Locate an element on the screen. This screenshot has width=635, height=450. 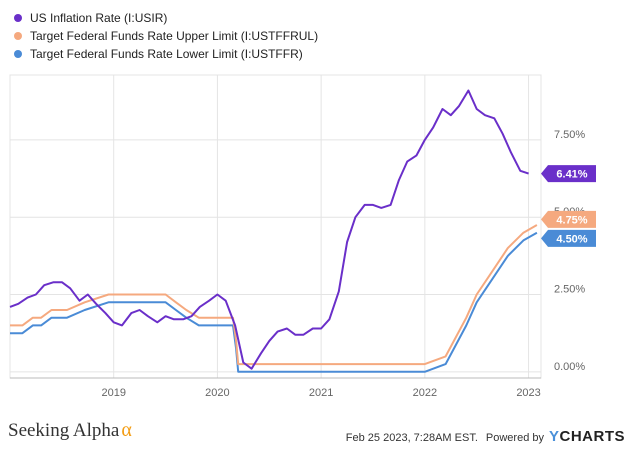
ycharts-logo: YCHARTS is located at coordinates (587, 436).